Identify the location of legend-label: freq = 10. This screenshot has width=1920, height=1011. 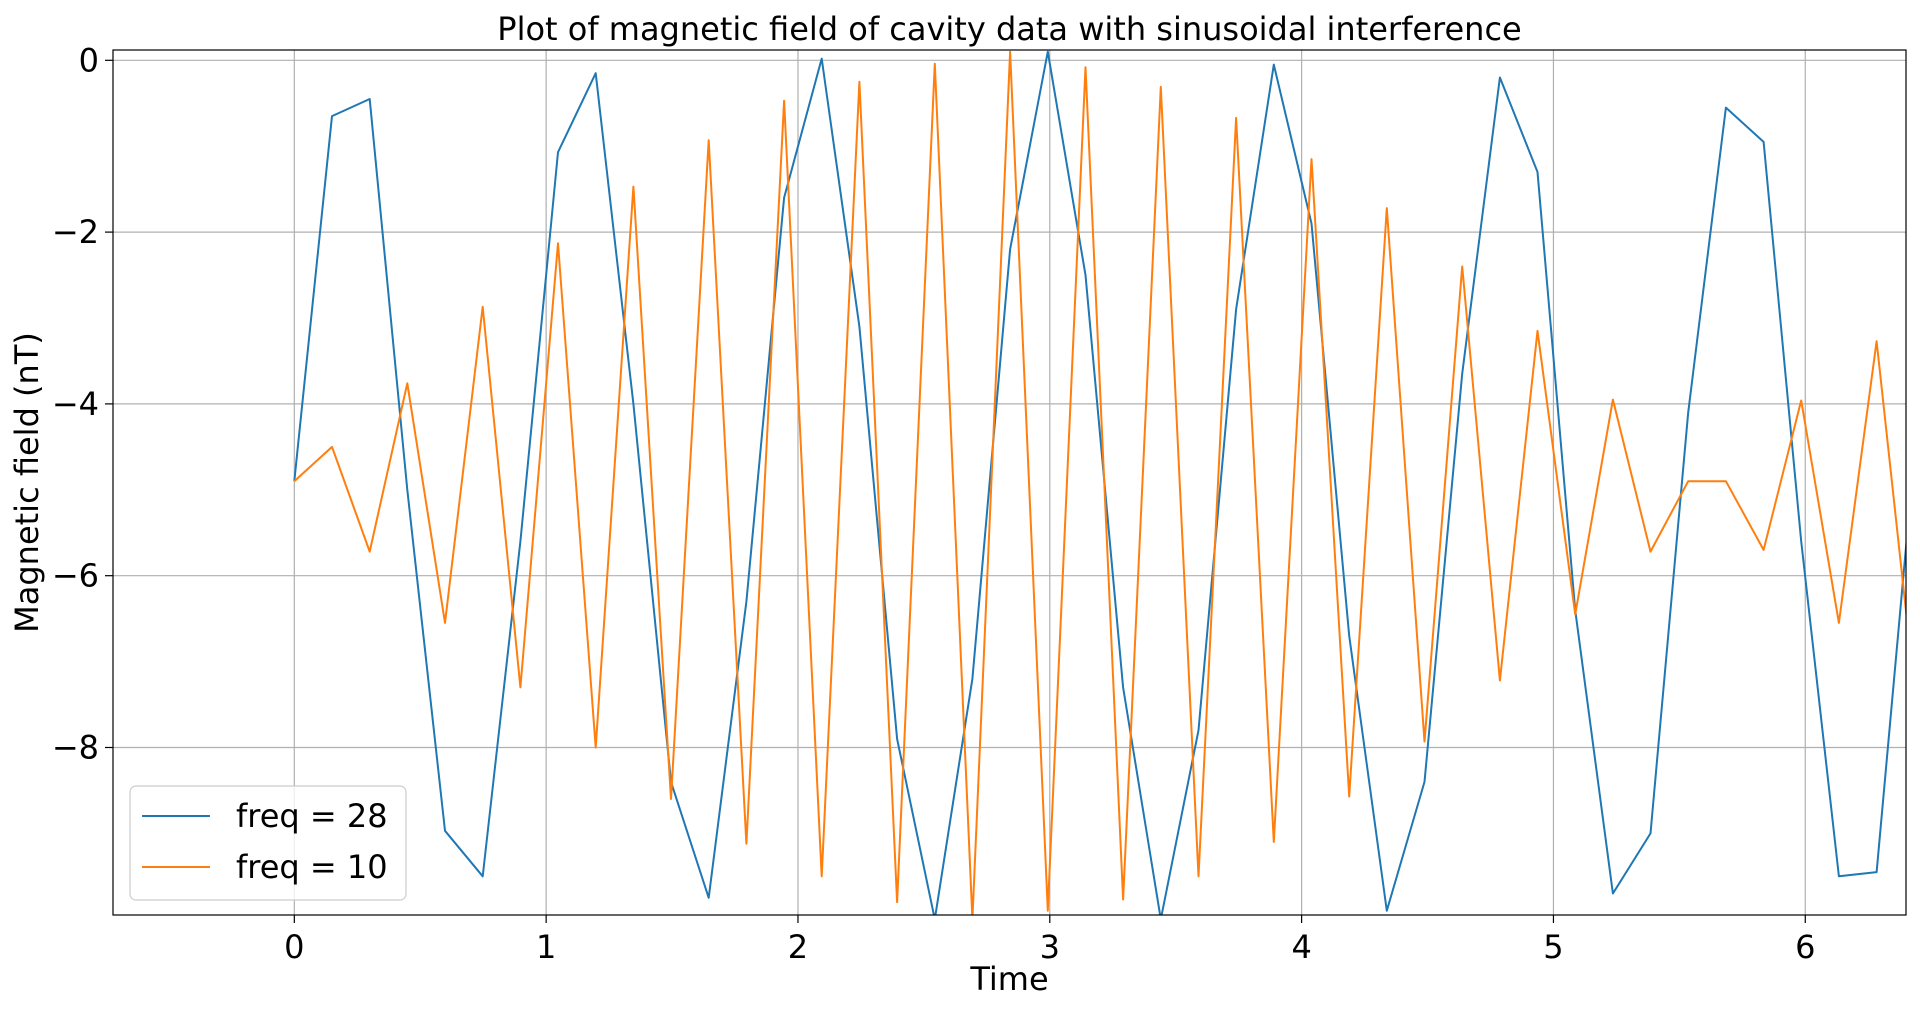
(312, 867).